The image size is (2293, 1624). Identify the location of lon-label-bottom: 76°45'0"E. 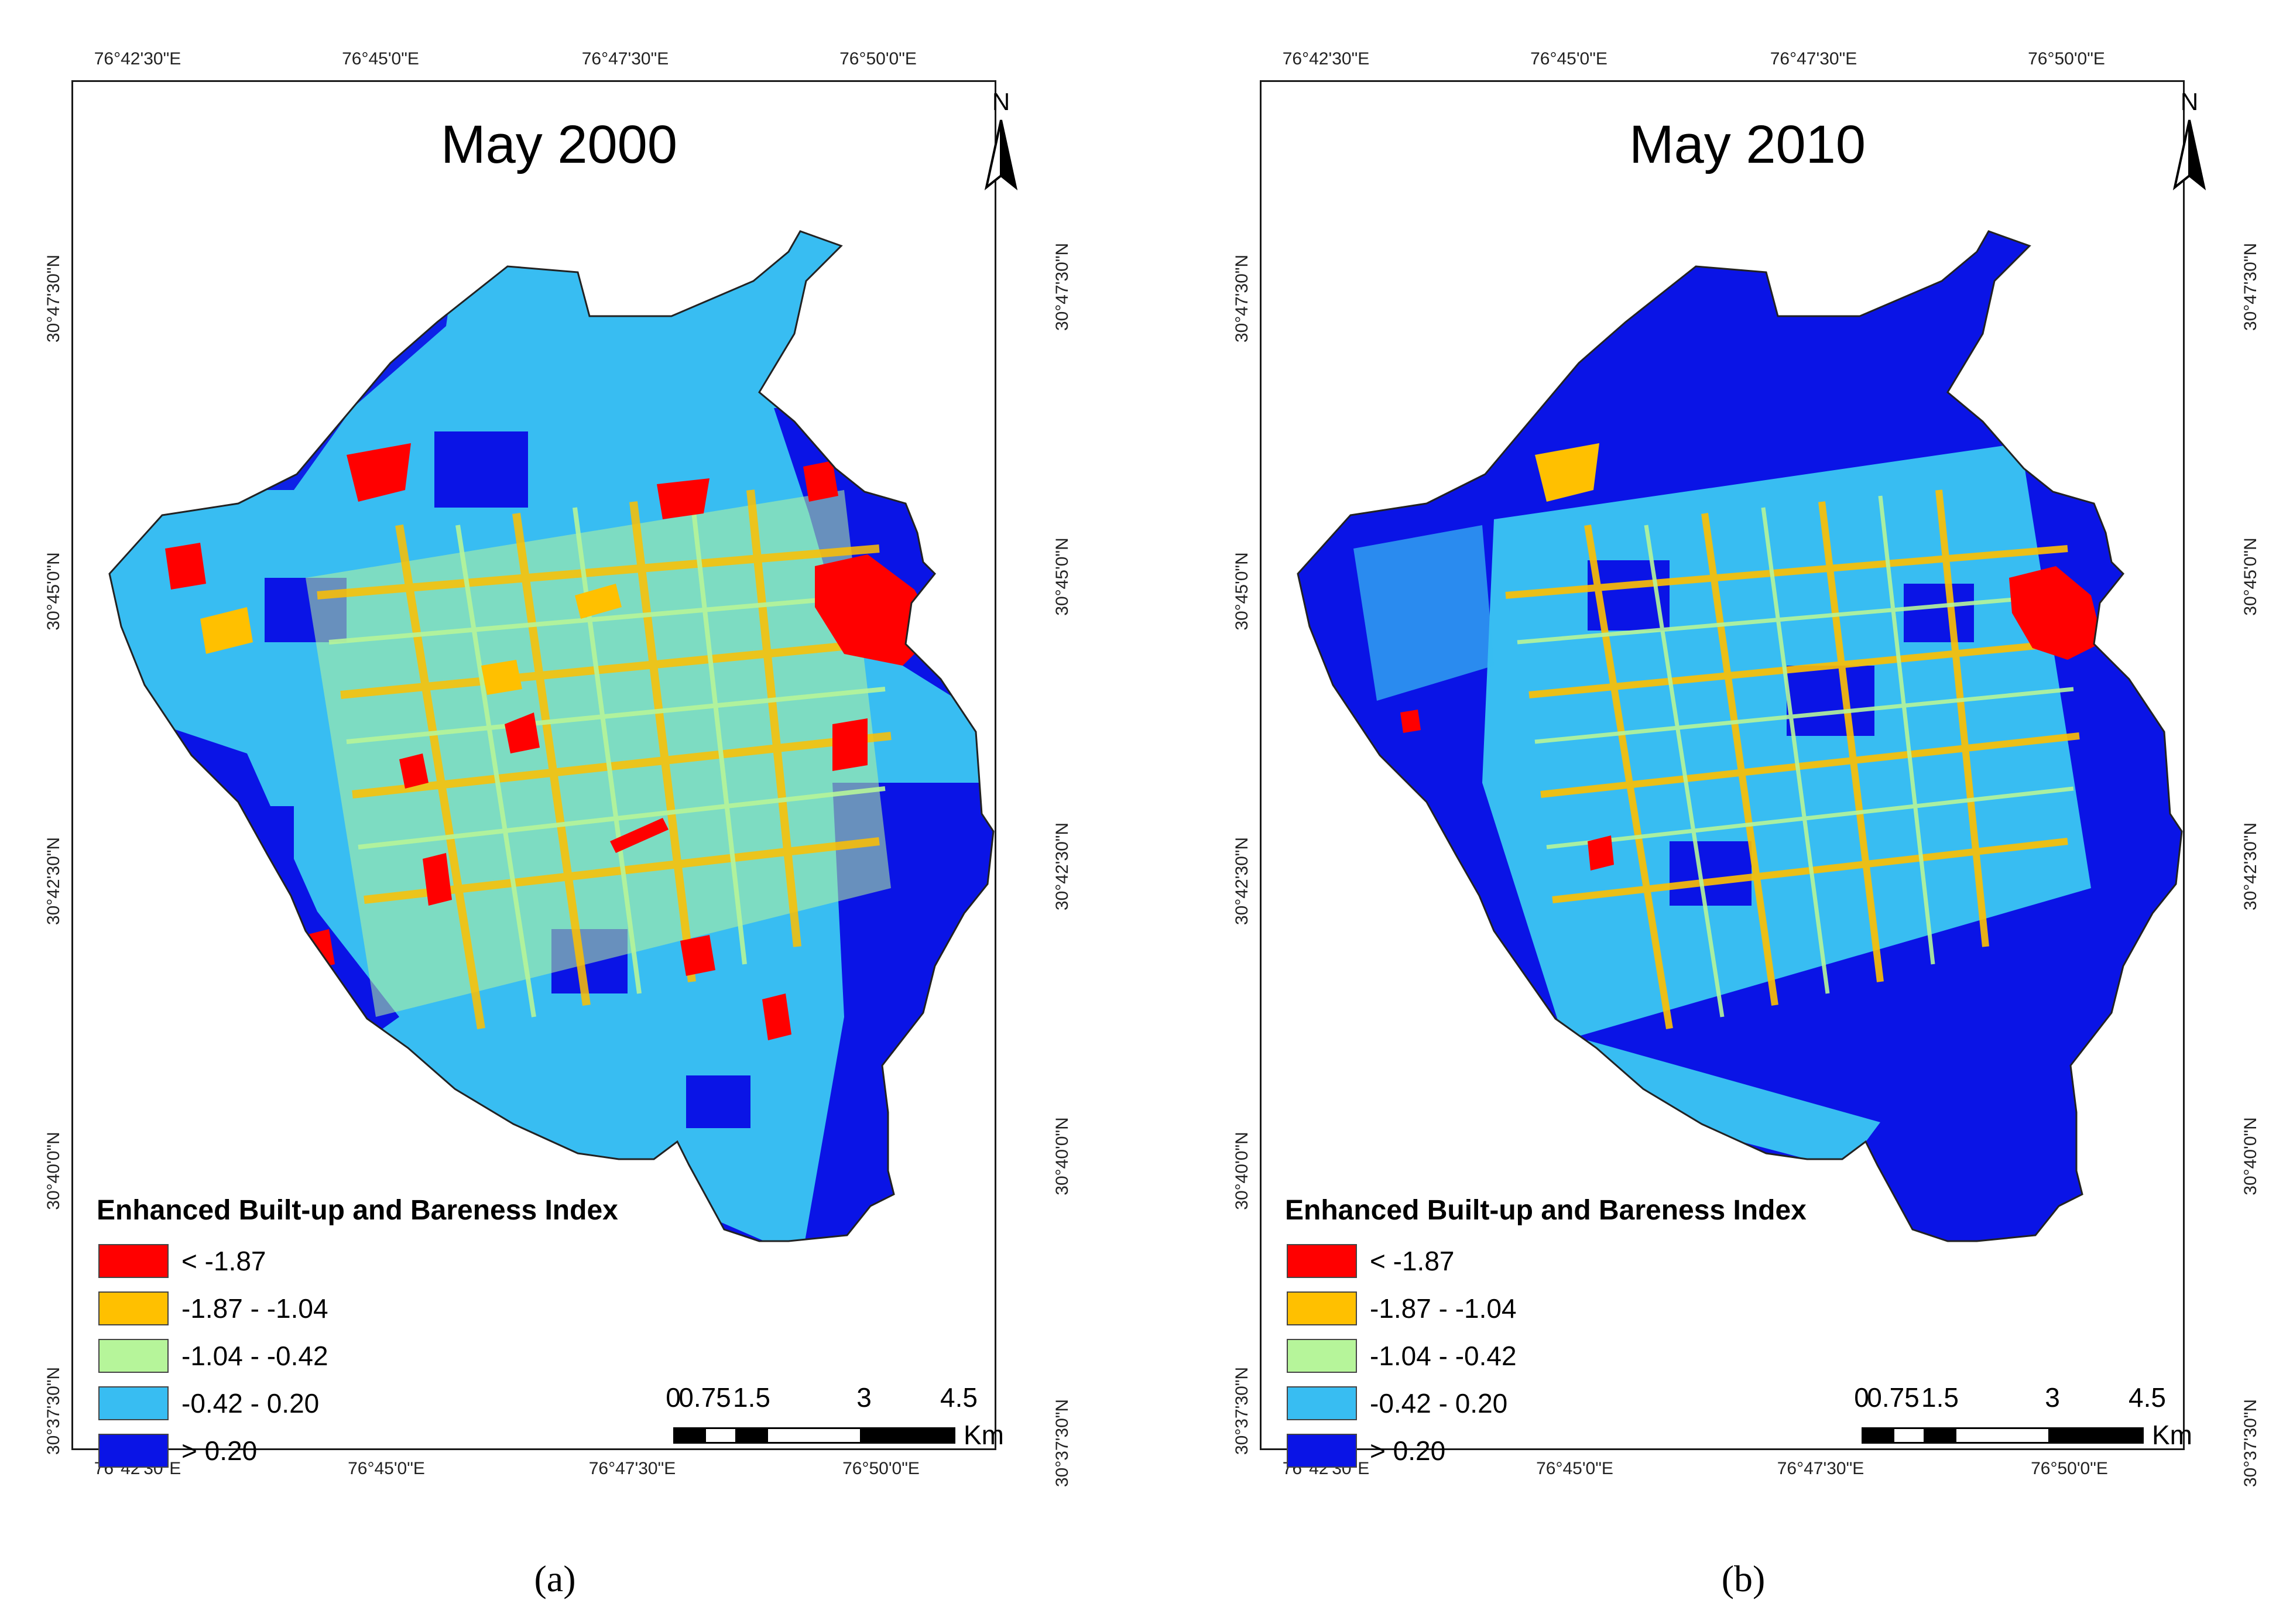
(386, 1468).